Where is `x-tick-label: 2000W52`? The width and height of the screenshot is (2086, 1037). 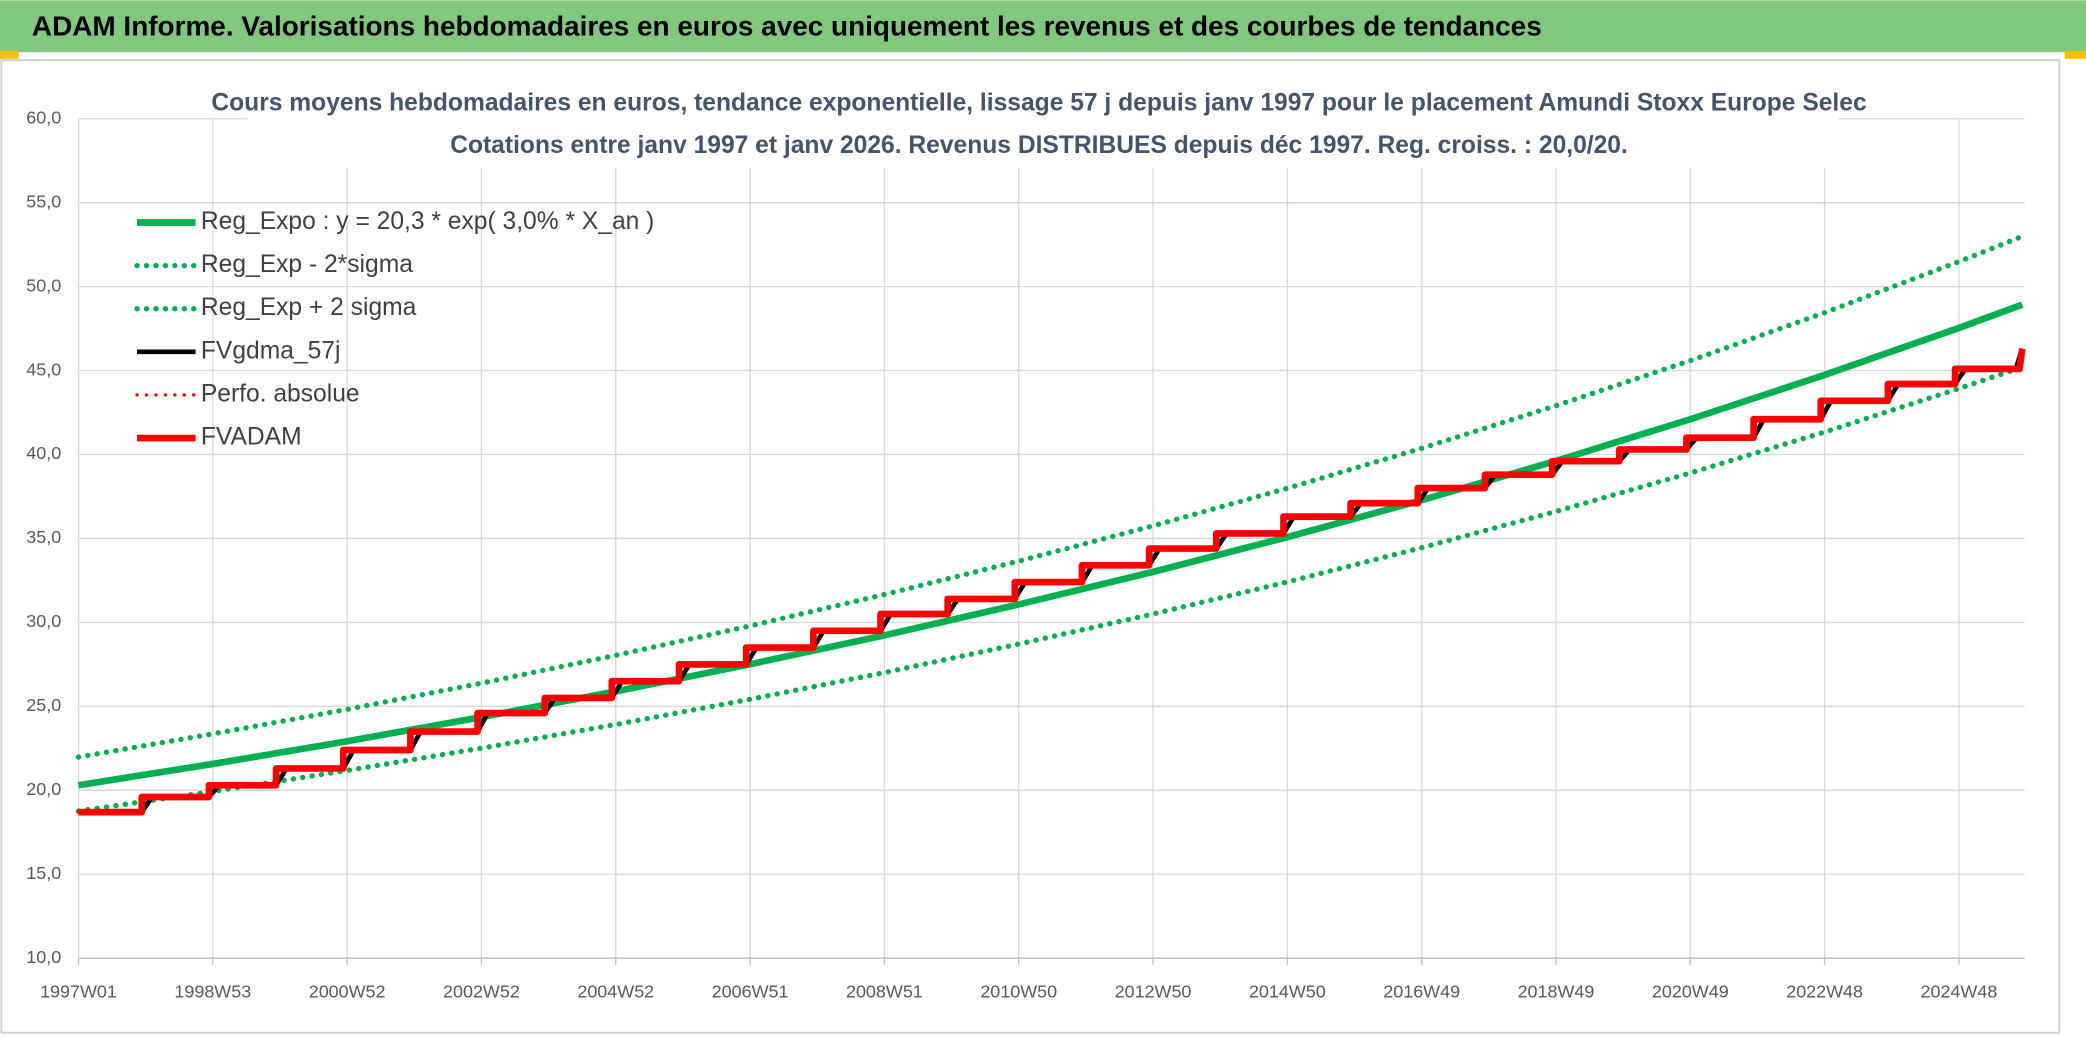
x-tick-label: 2000W52 is located at coordinates (347, 992).